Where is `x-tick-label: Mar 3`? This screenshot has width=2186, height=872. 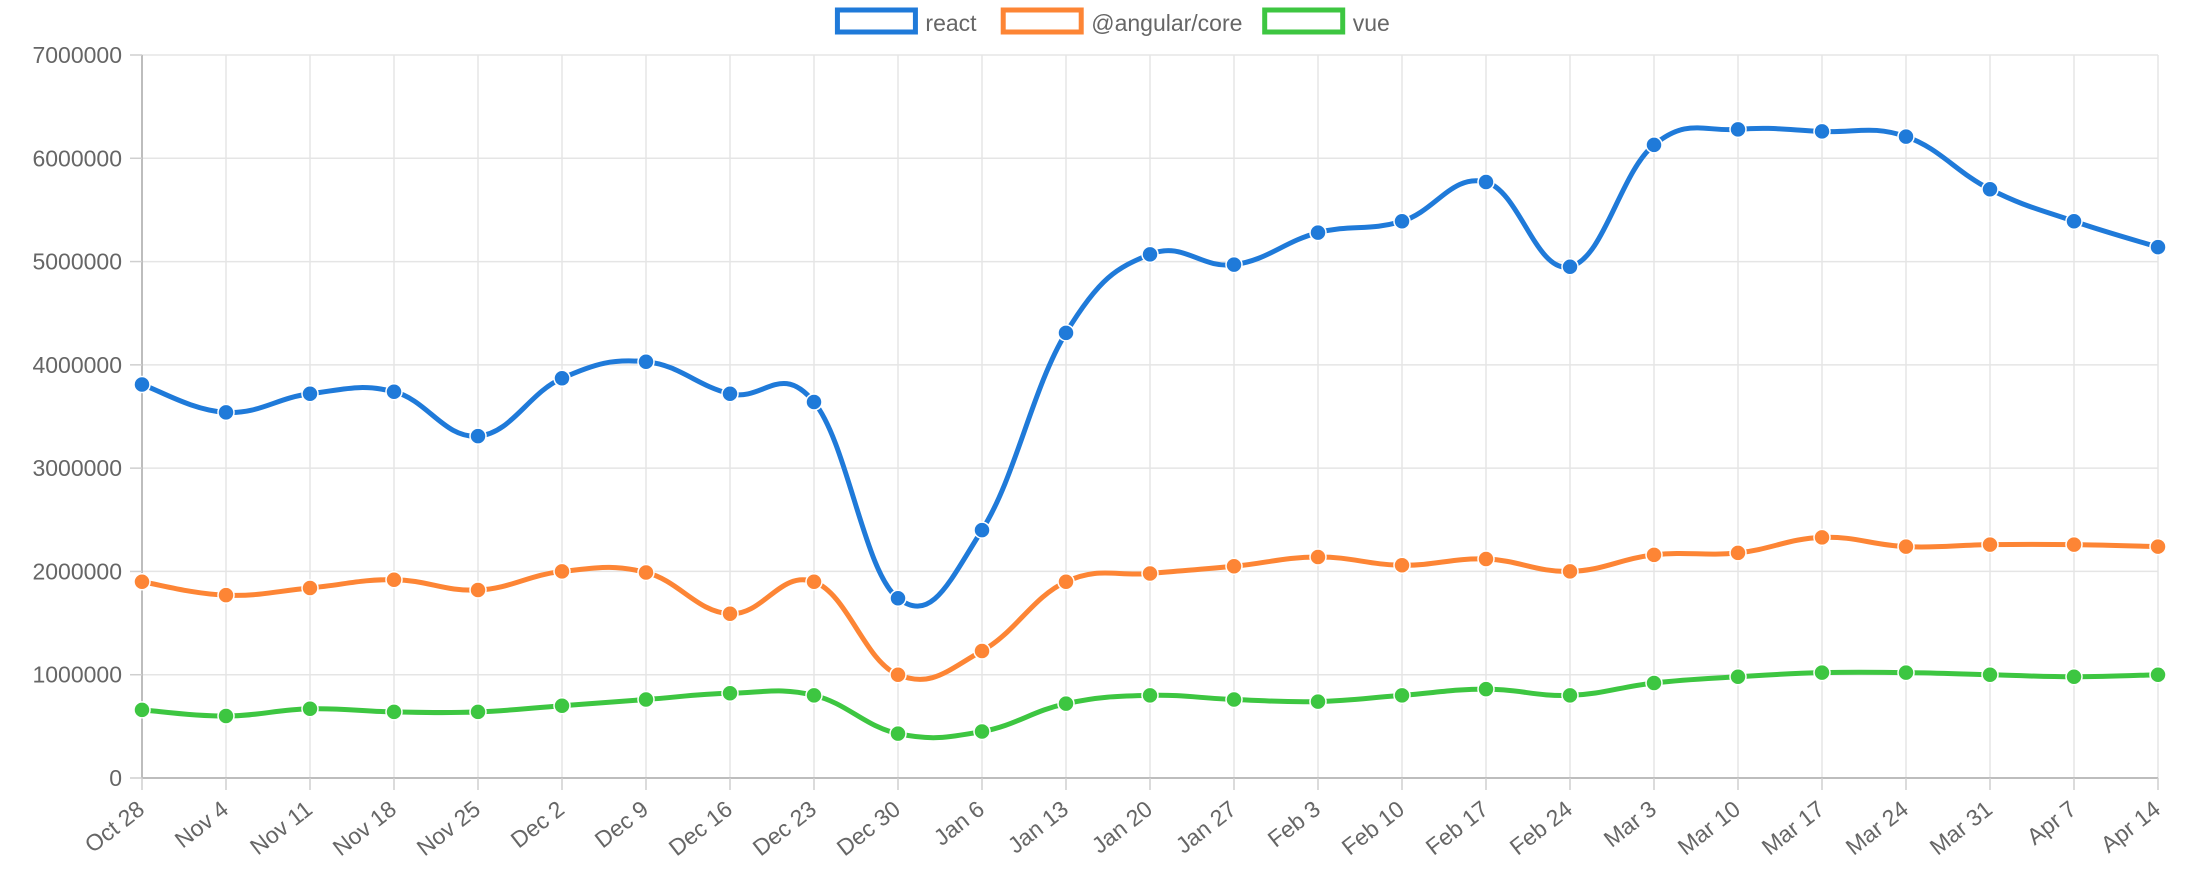
x-tick-label: Mar 3 is located at coordinates (1630, 823).